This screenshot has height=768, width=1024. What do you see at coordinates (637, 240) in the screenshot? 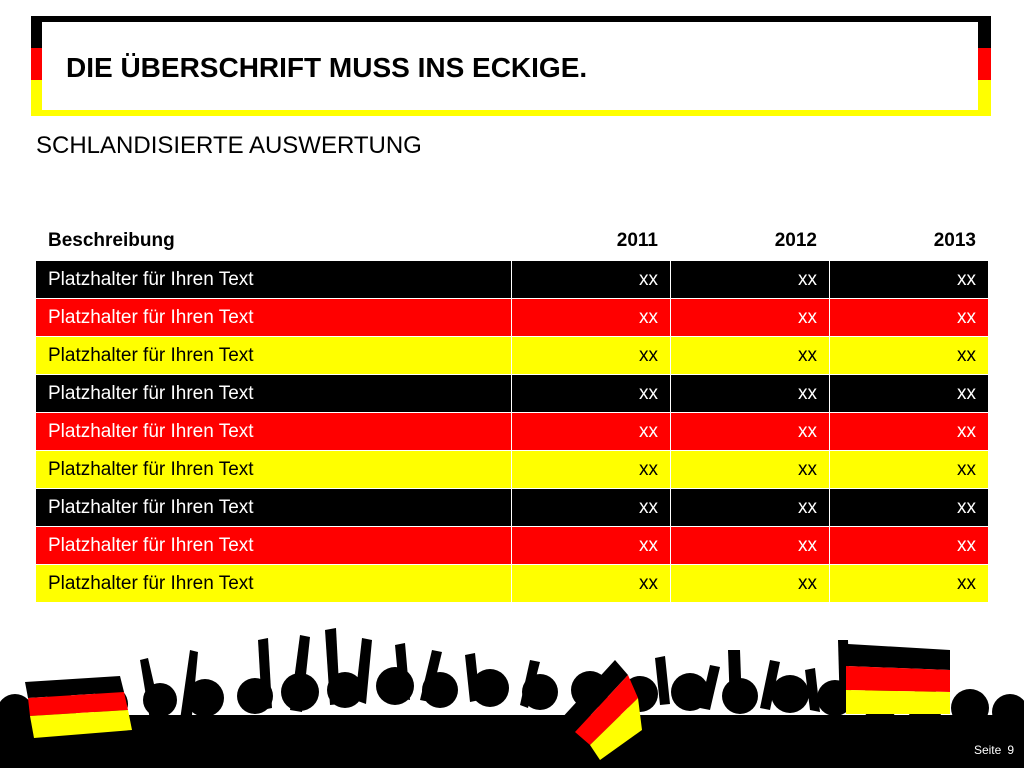
I see `header-2011: 2011` at bounding box center [637, 240].